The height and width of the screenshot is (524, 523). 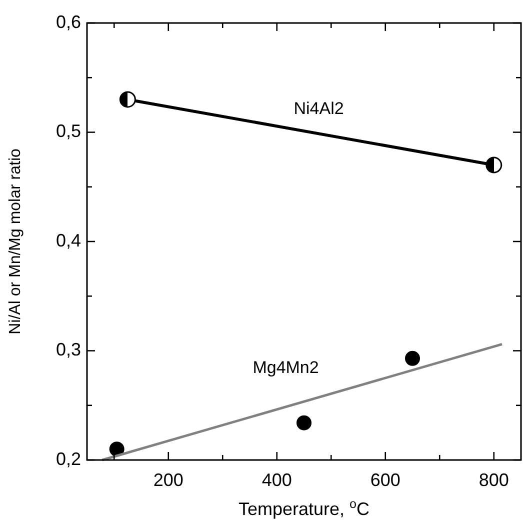 What do you see at coordinates (68, 458) in the screenshot?
I see `y-tick-label: 0,2` at bounding box center [68, 458].